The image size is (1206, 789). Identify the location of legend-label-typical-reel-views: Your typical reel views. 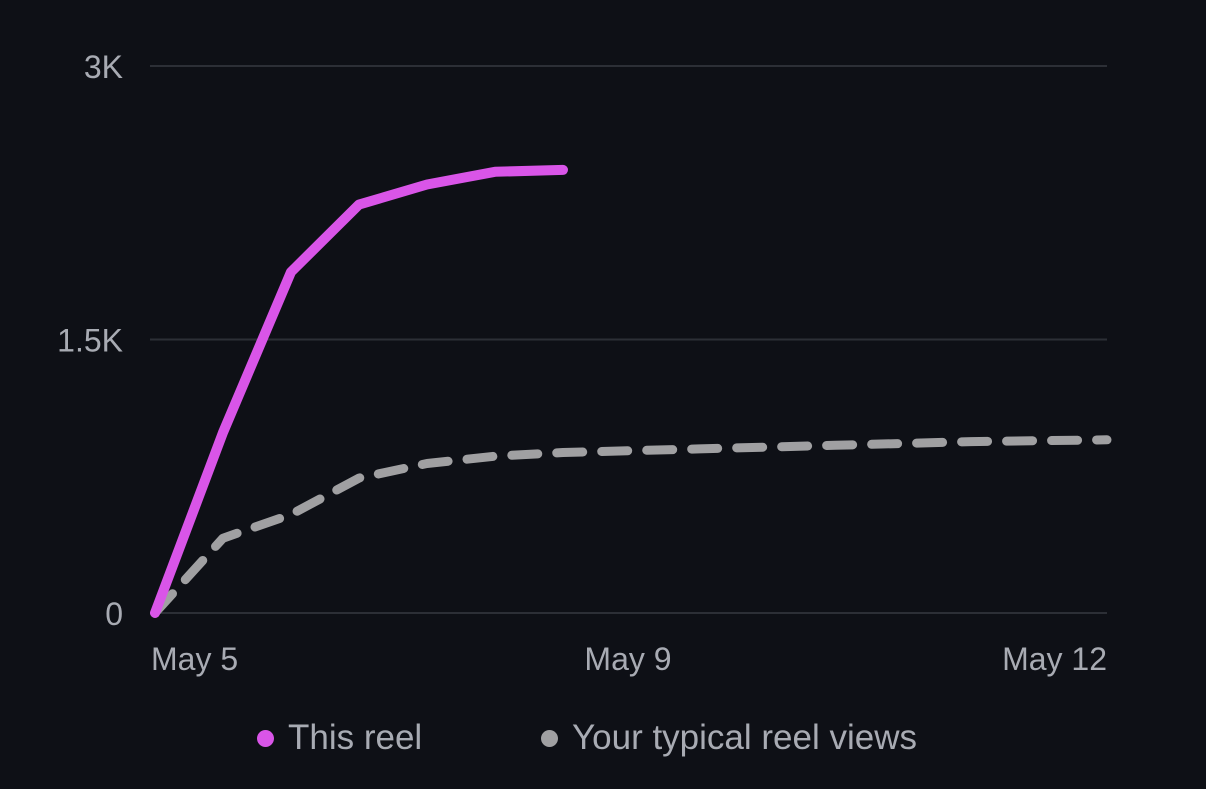
(744, 737).